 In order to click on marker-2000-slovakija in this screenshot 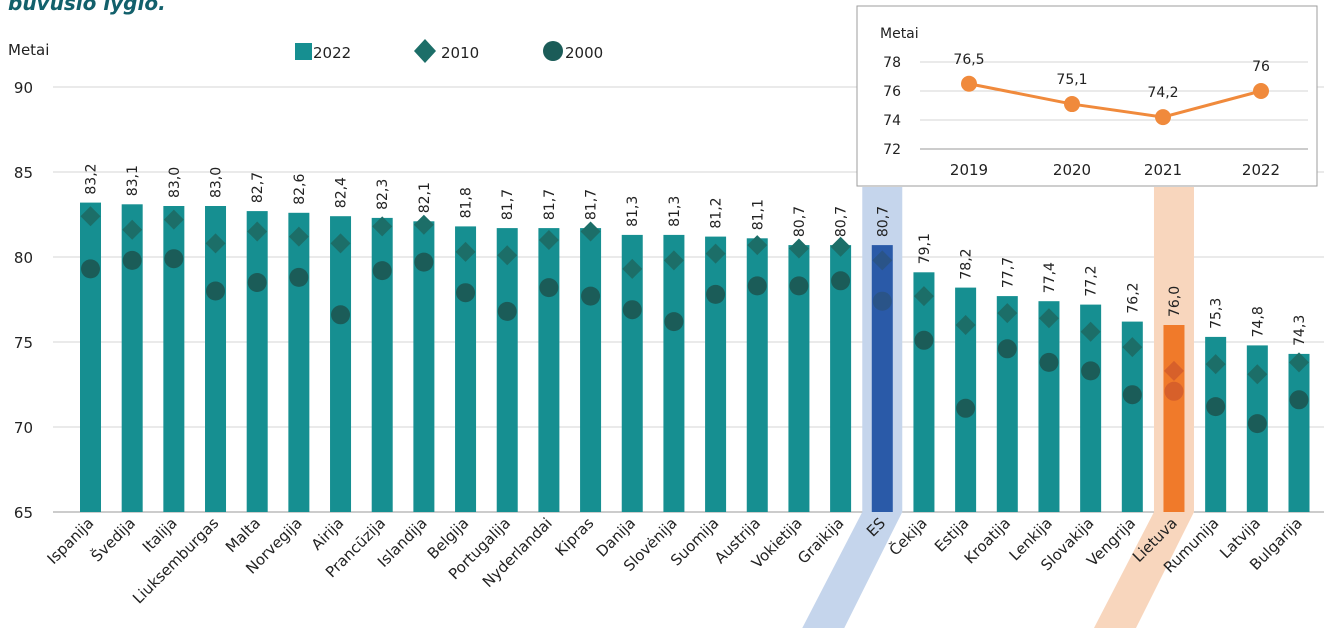, I will do `click(1091, 371)`.